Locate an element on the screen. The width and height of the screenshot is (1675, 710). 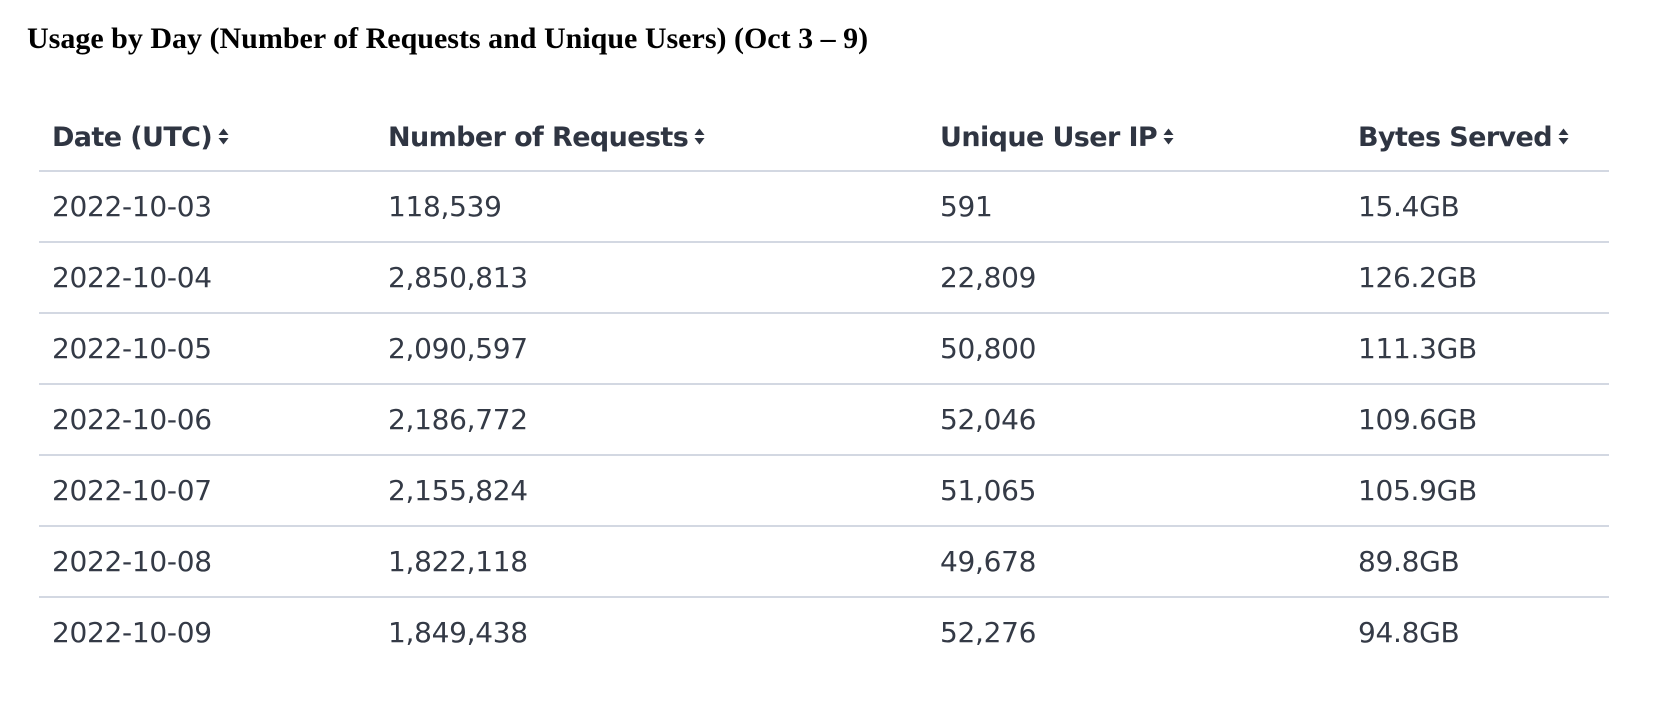
column-header-label: Date (UTC) is located at coordinates (132, 137).